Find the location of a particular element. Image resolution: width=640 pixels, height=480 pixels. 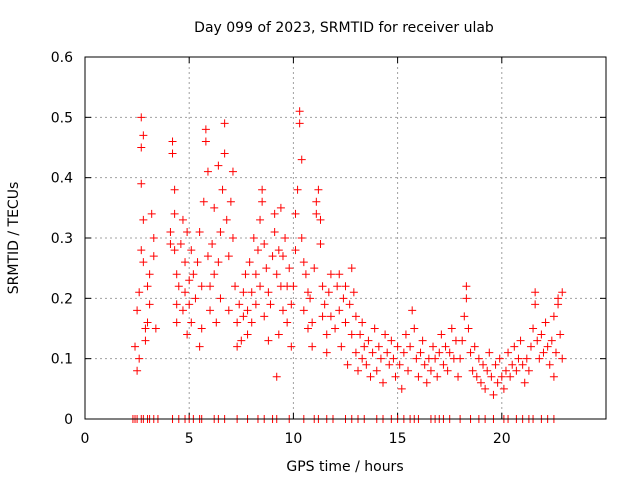

y-axis-label: SRMTID / TECUs is located at coordinates (14, 238).